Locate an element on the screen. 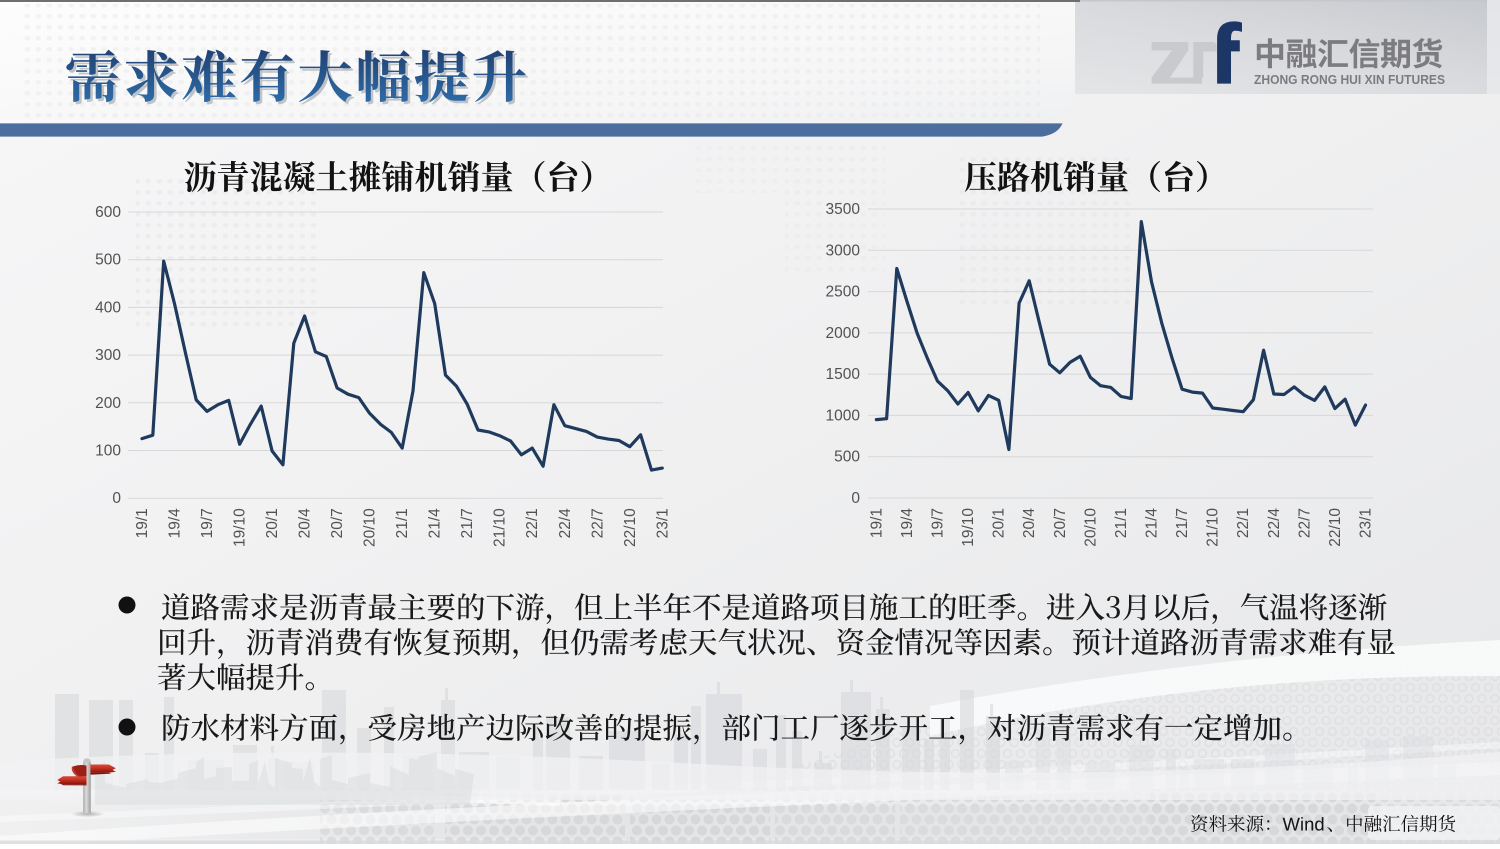 The width and height of the screenshot is (1500, 849). svg-text: 2000 is located at coordinates (843, 333).